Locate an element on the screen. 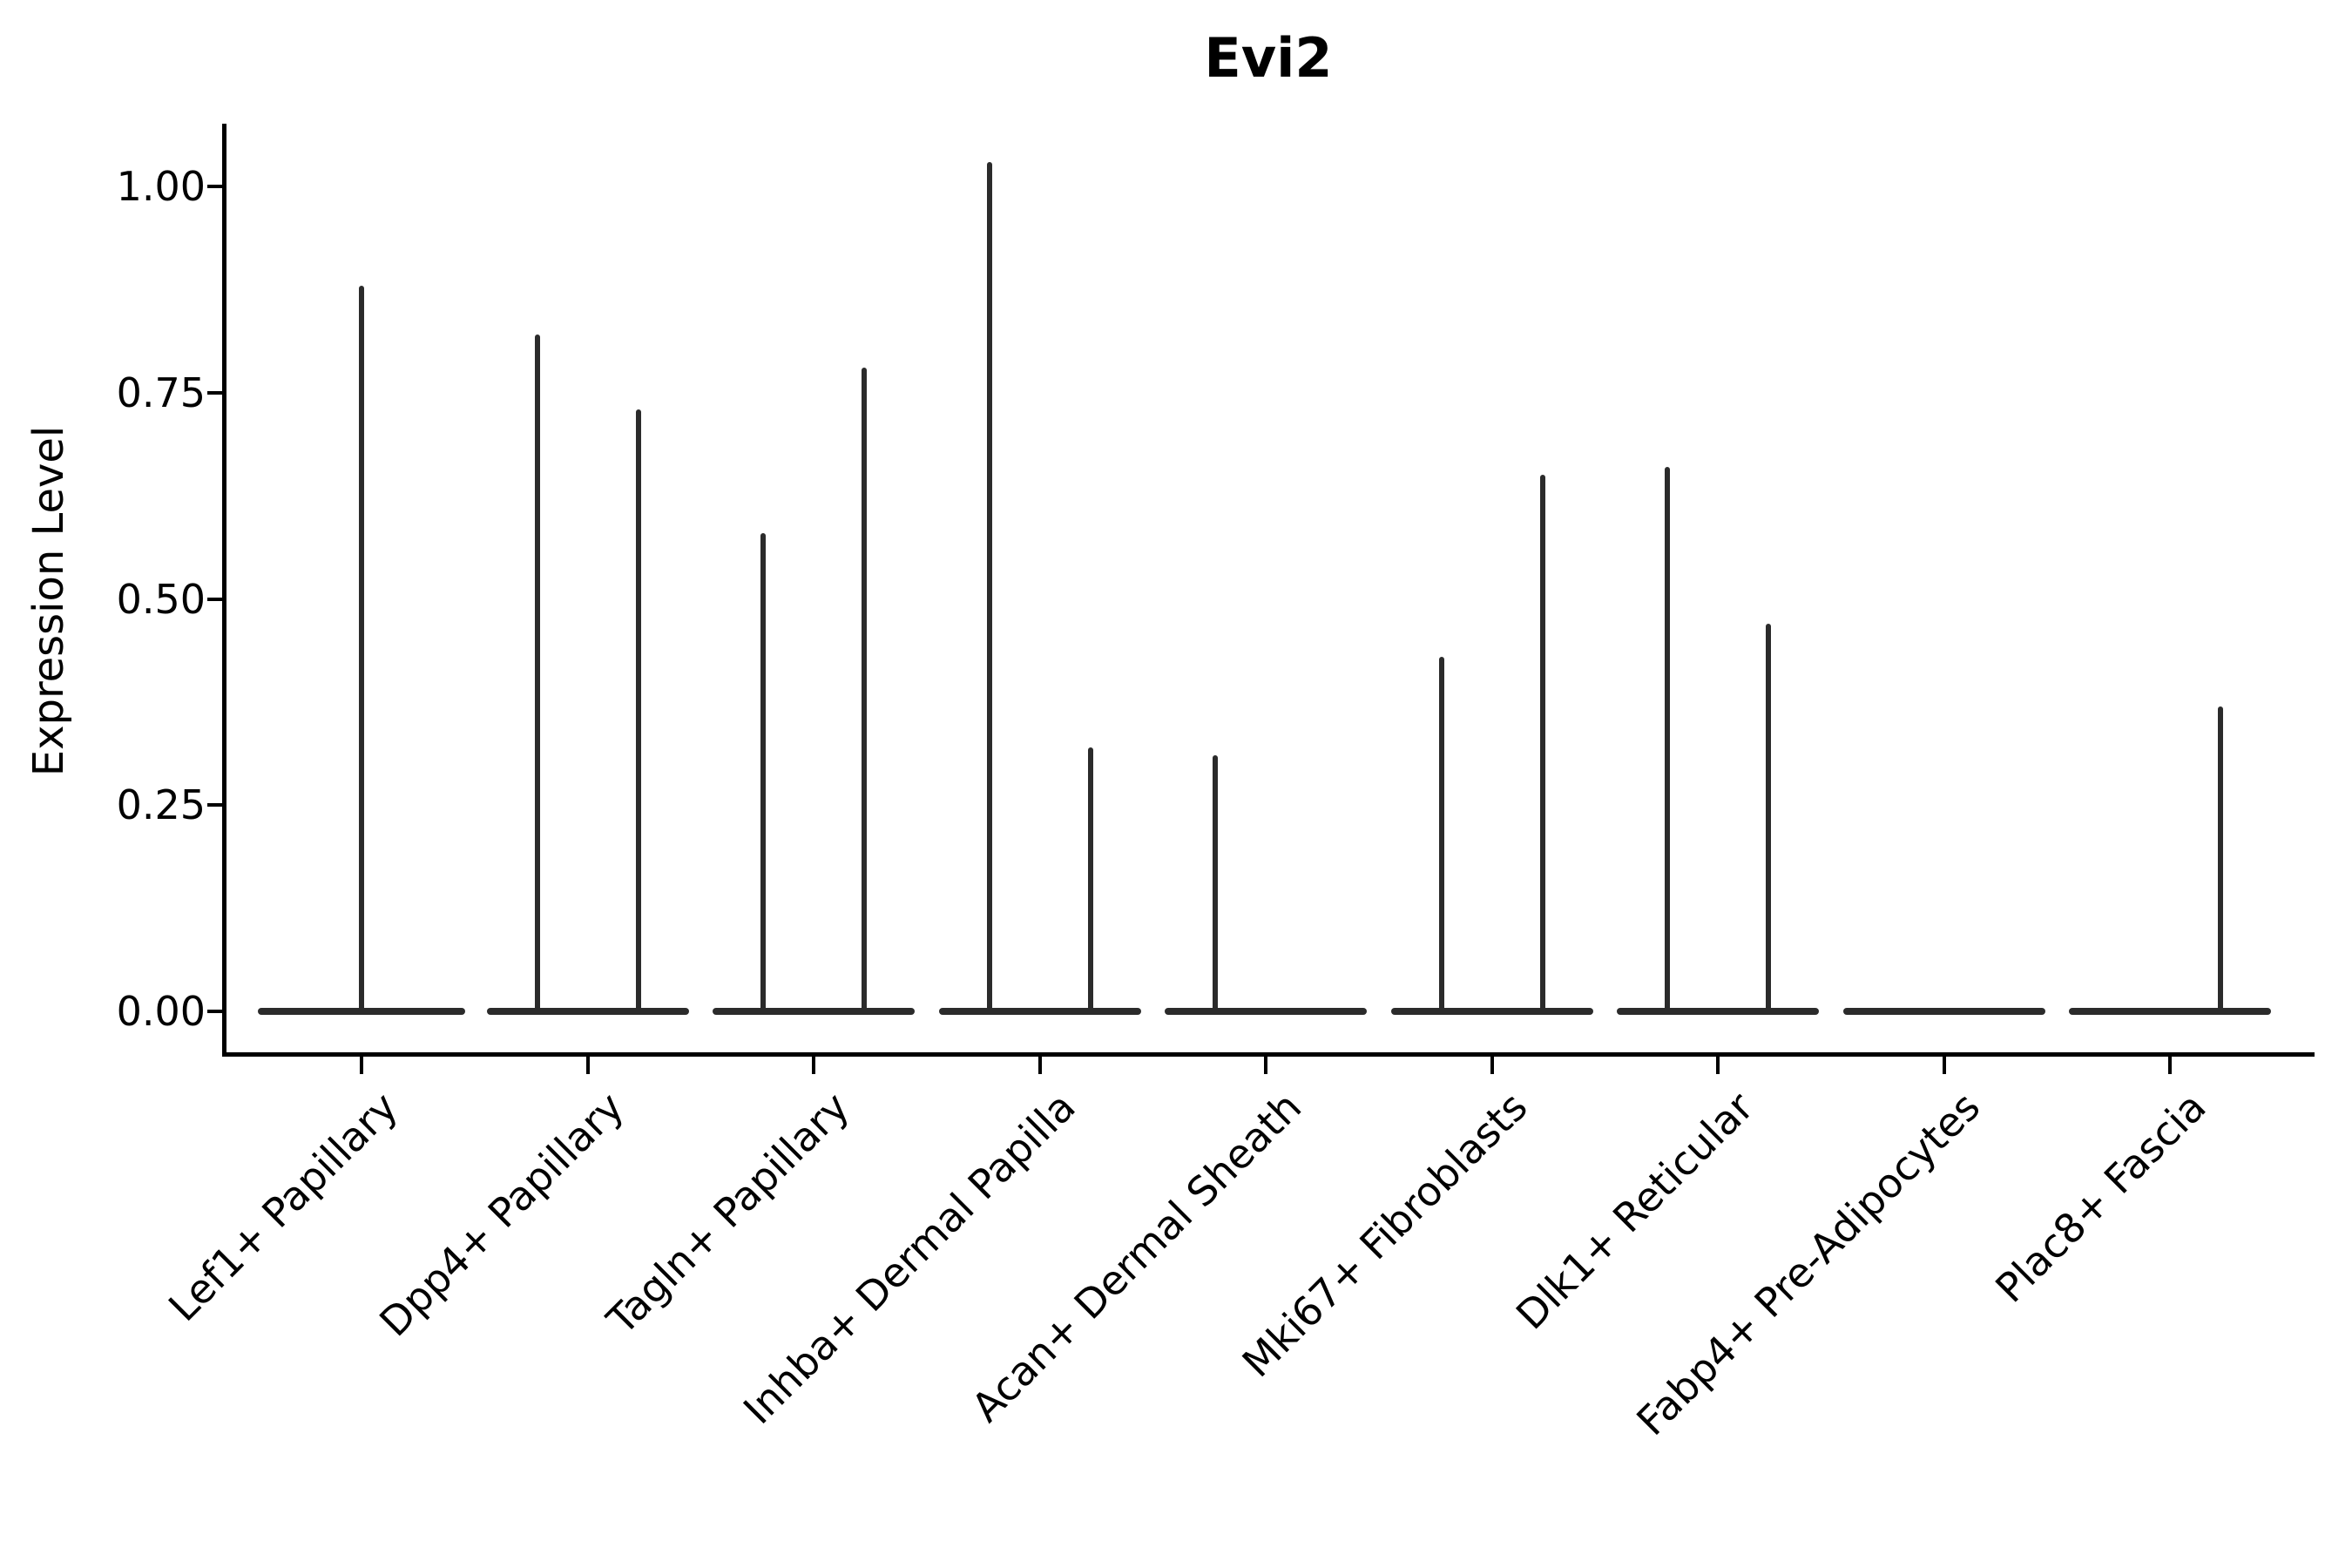 The height and width of the screenshot is (1568, 2352). y-tick-label: 0.00 is located at coordinates (161, 1012).